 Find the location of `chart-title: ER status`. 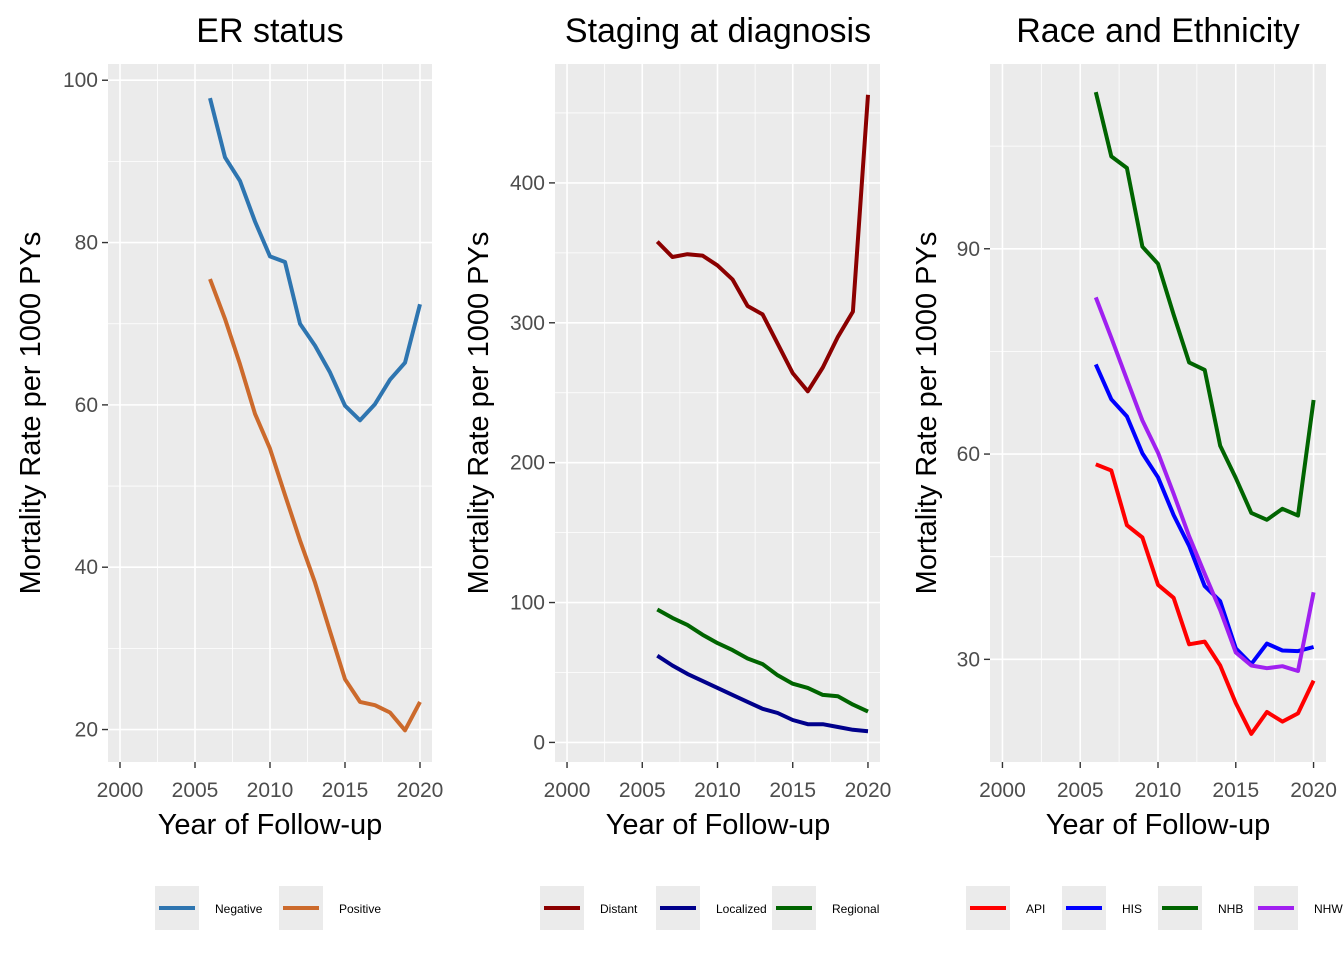

chart-title: ER status is located at coordinates (269, 31).